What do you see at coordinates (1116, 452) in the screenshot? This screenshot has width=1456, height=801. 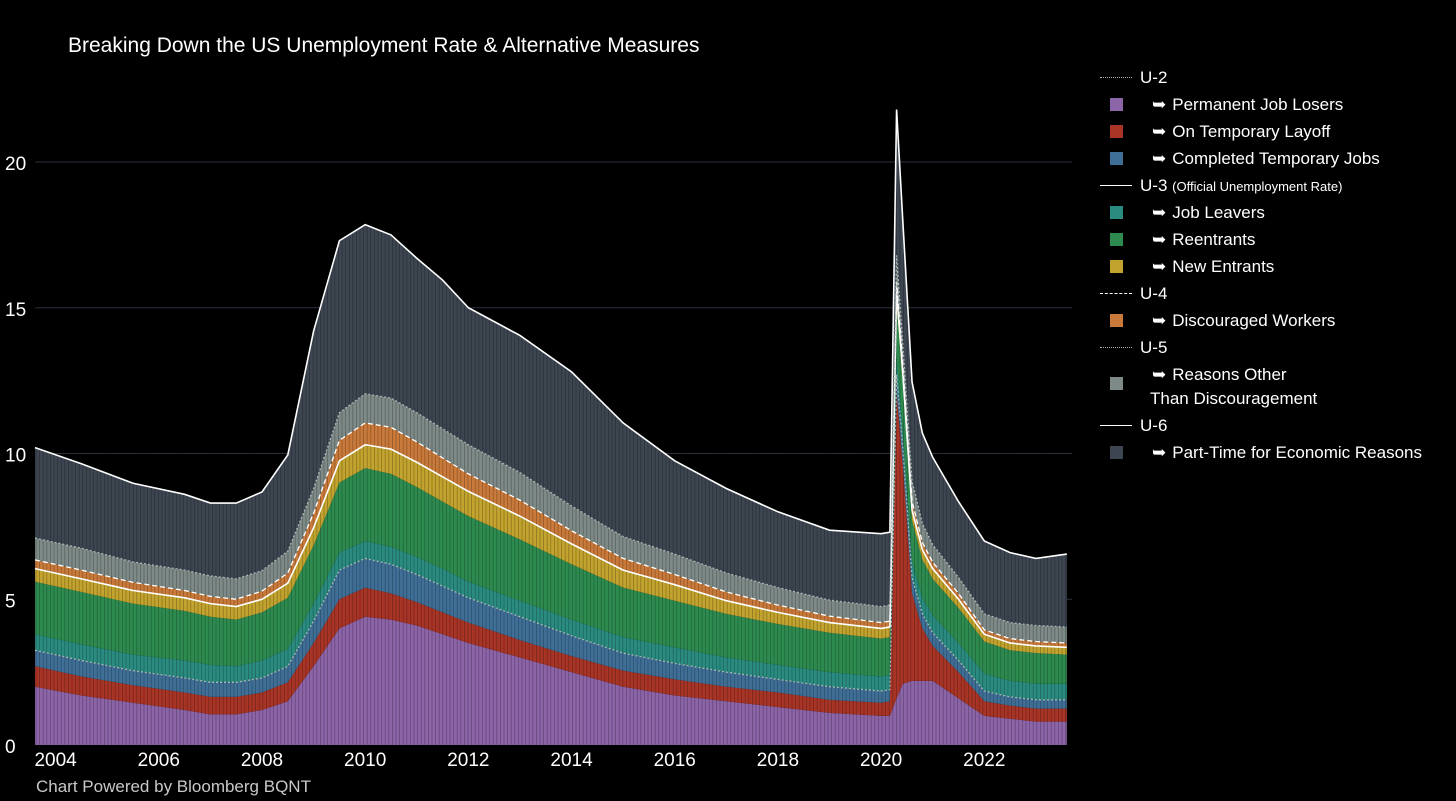 I see `slate-swatch-icon` at bounding box center [1116, 452].